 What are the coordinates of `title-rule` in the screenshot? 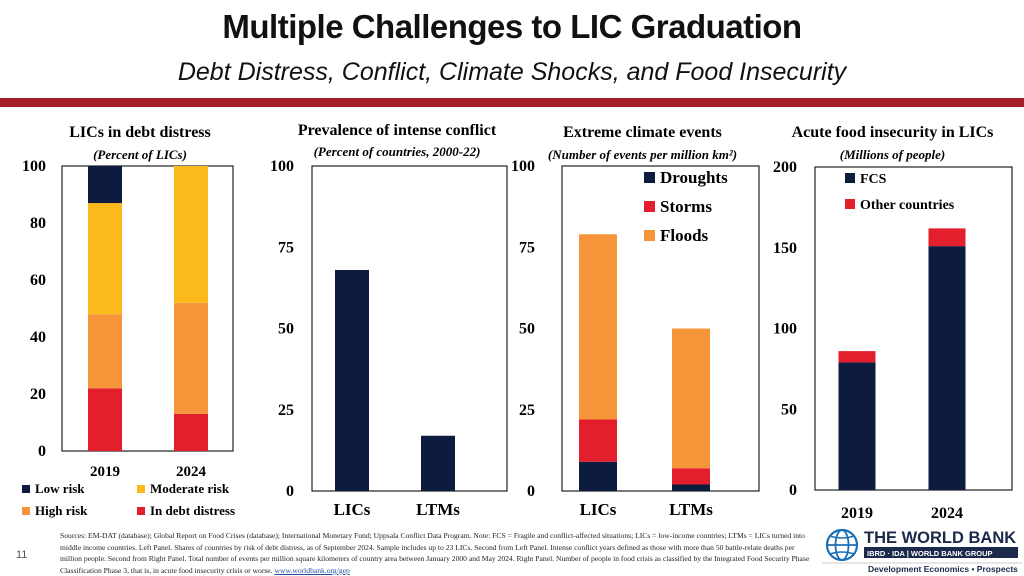 It's located at (512, 102).